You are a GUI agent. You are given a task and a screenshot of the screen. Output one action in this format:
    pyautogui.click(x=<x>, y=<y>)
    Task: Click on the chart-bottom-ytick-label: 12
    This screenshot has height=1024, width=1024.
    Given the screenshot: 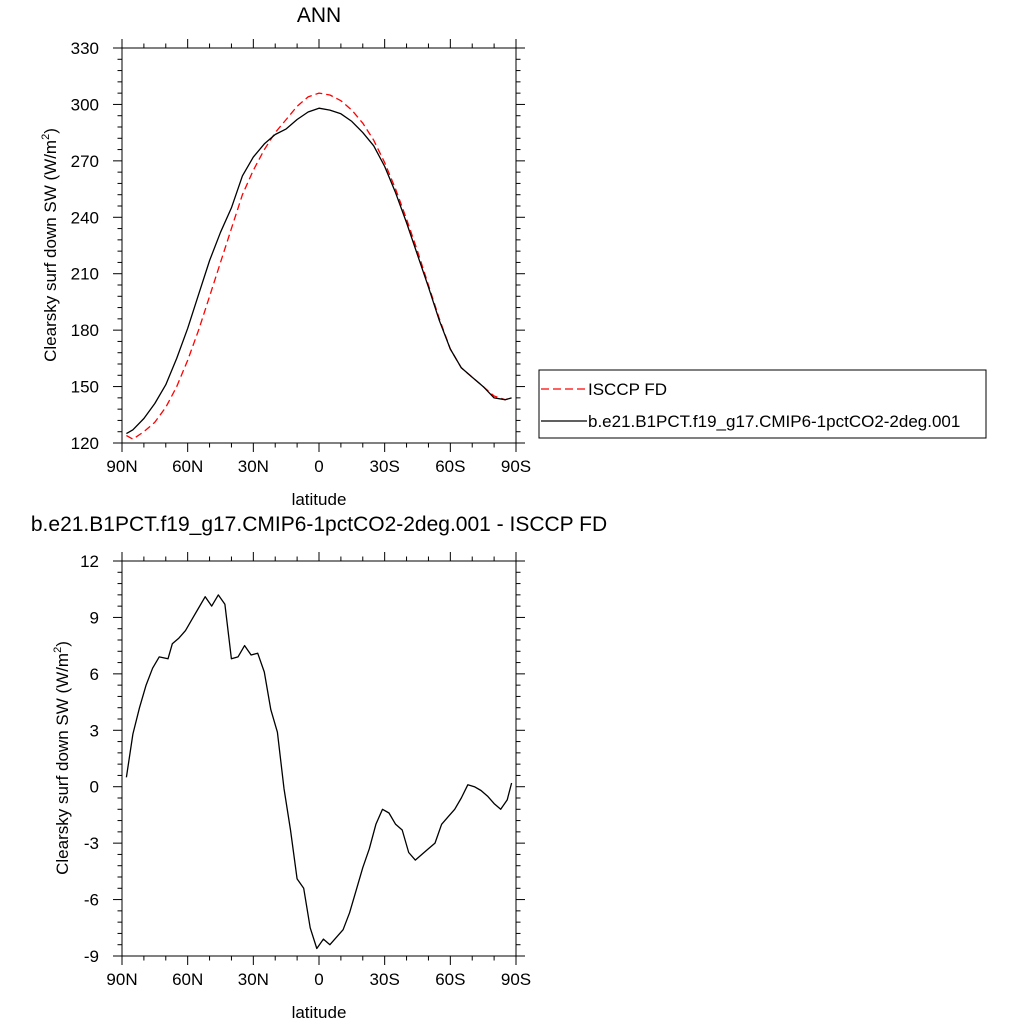 What is the action you would take?
    pyautogui.click(x=89, y=561)
    